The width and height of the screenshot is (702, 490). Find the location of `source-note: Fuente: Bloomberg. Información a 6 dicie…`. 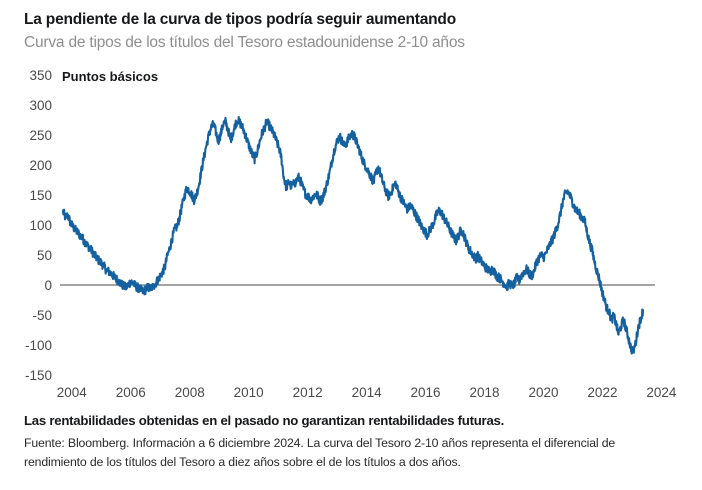

source-note: Fuente: Bloomberg. Información a 6 dicie… is located at coordinates (320, 452).